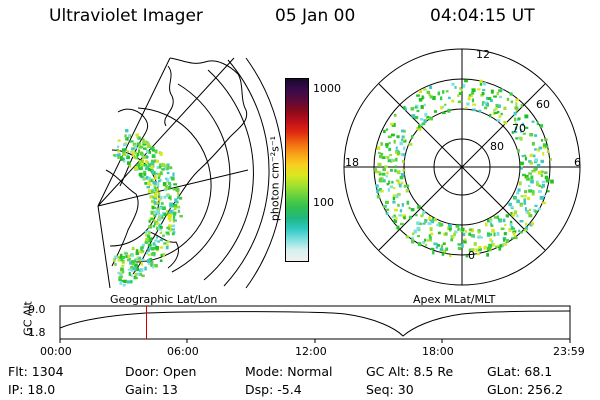 The height and width of the screenshot is (400, 600). What do you see at coordinates (323, 202) in the screenshot?
I see `colorbar-tick-100: 100` at bounding box center [323, 202].